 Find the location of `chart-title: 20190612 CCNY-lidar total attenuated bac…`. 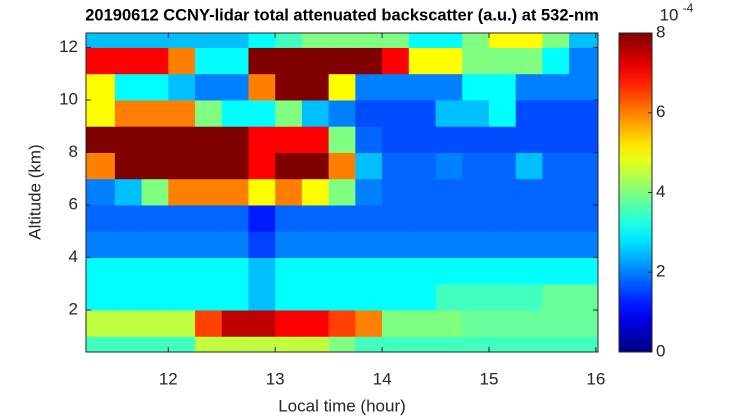

chart-title: 20190612 CCNY-lidar total attenuated bac… is located at coordinates (342, 15).